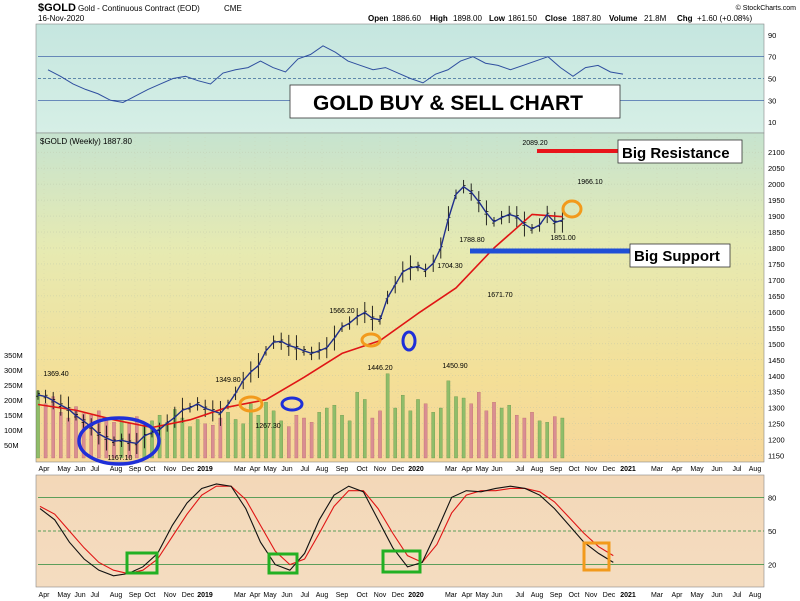 Image resolution: width=800 pixels, height=601 pixels. Describe the element at coordinates (623, 18) in the screenshot. I see `volume-label: Volume` at that location.